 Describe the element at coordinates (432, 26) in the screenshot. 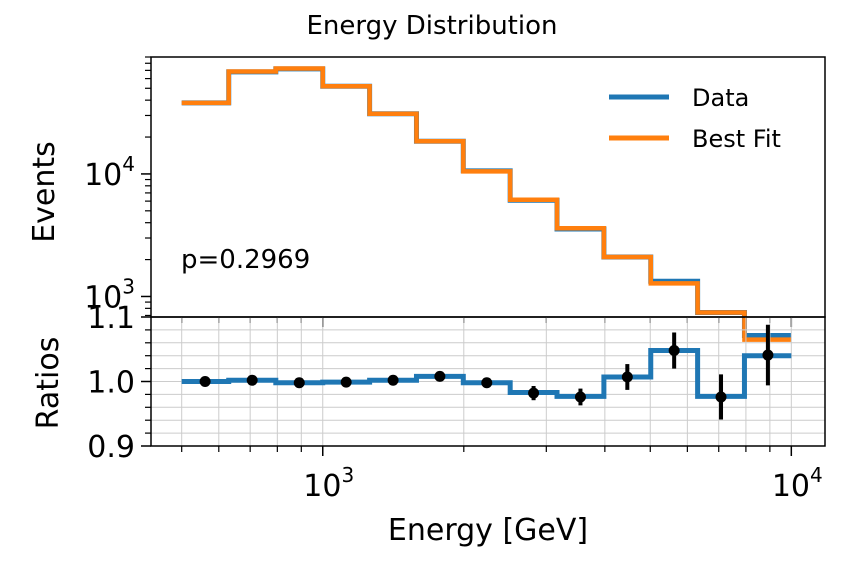

I see `chart-title: Energy Distribution` at that location.